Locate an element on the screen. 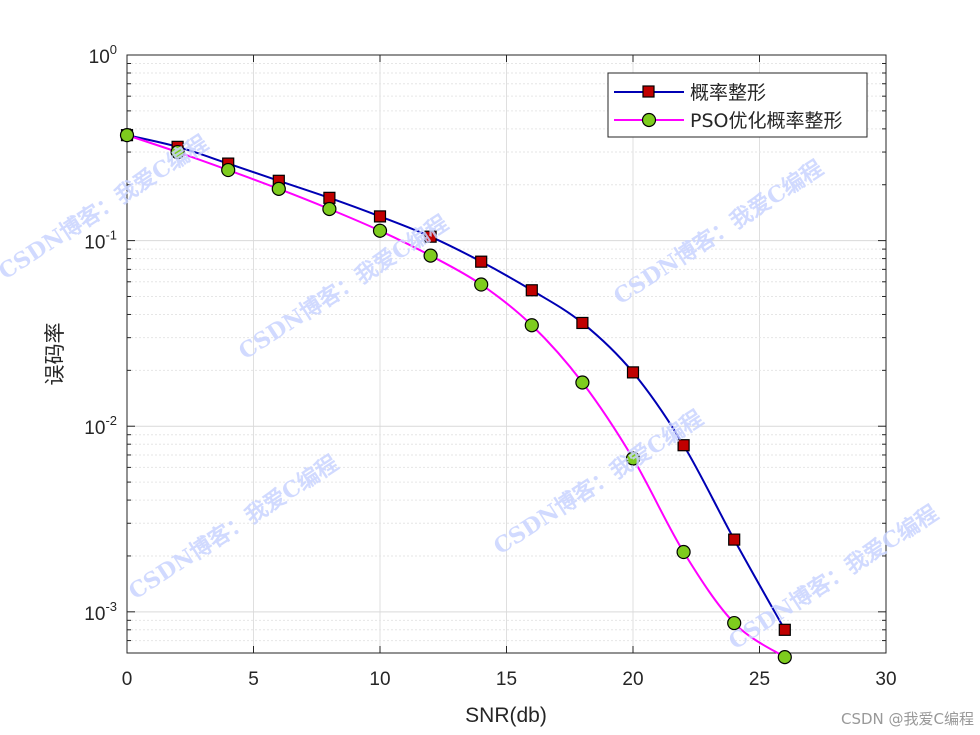  y-tick-label: 10⁻¹ is located at coordinates (100, 241).